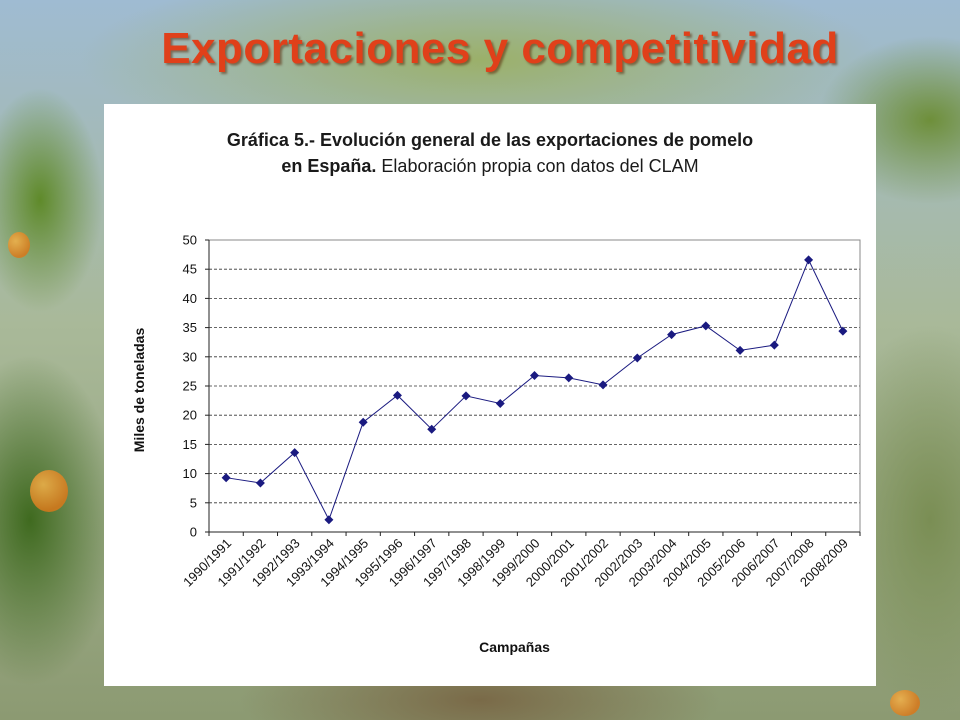  What do you see at coordinates (190, 298) in the screenshot?
I see `y-tick-label: 40` at bounding box center [190, 298].